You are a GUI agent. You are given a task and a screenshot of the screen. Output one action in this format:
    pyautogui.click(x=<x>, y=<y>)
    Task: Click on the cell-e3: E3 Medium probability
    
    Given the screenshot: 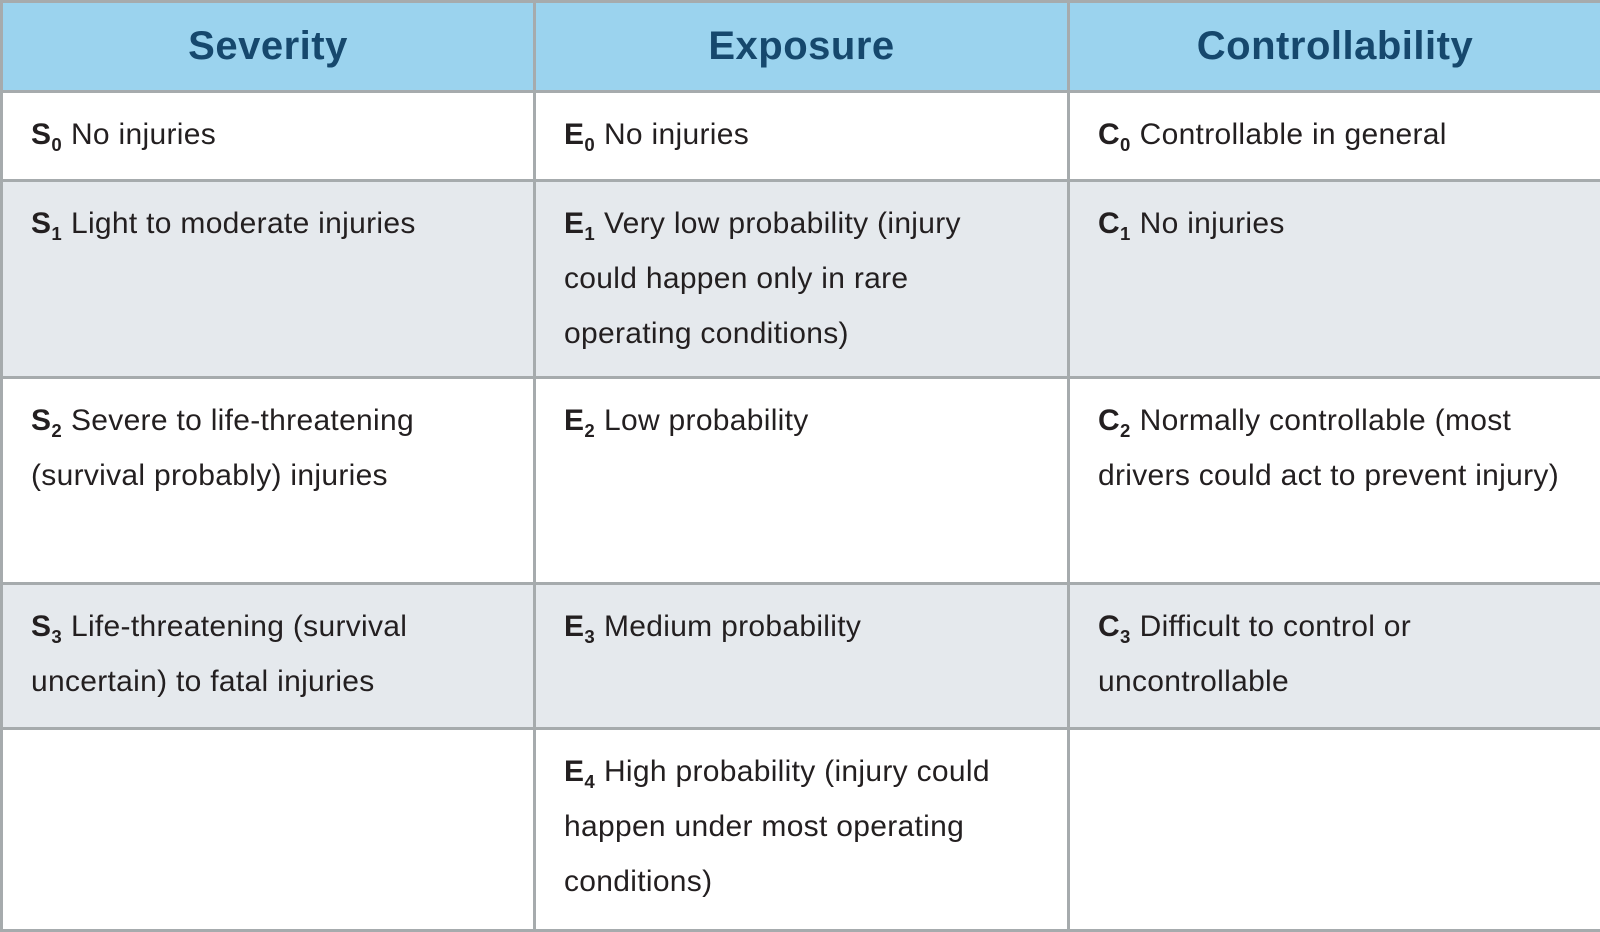 What is the action you would take?
    pyautogui.click(x=801, y=656)
    